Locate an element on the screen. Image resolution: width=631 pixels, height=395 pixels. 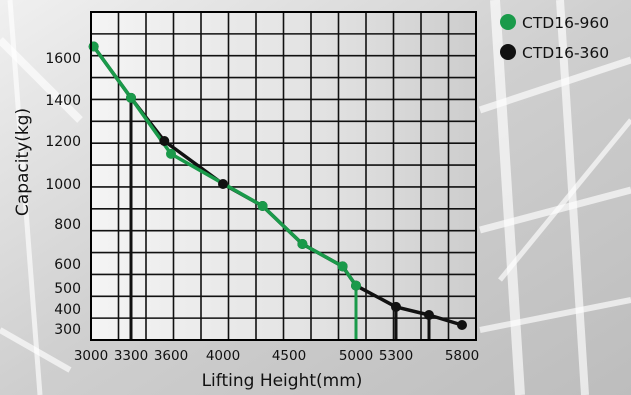
x-tick-label: 3300 is located at coordinates (131, 356).